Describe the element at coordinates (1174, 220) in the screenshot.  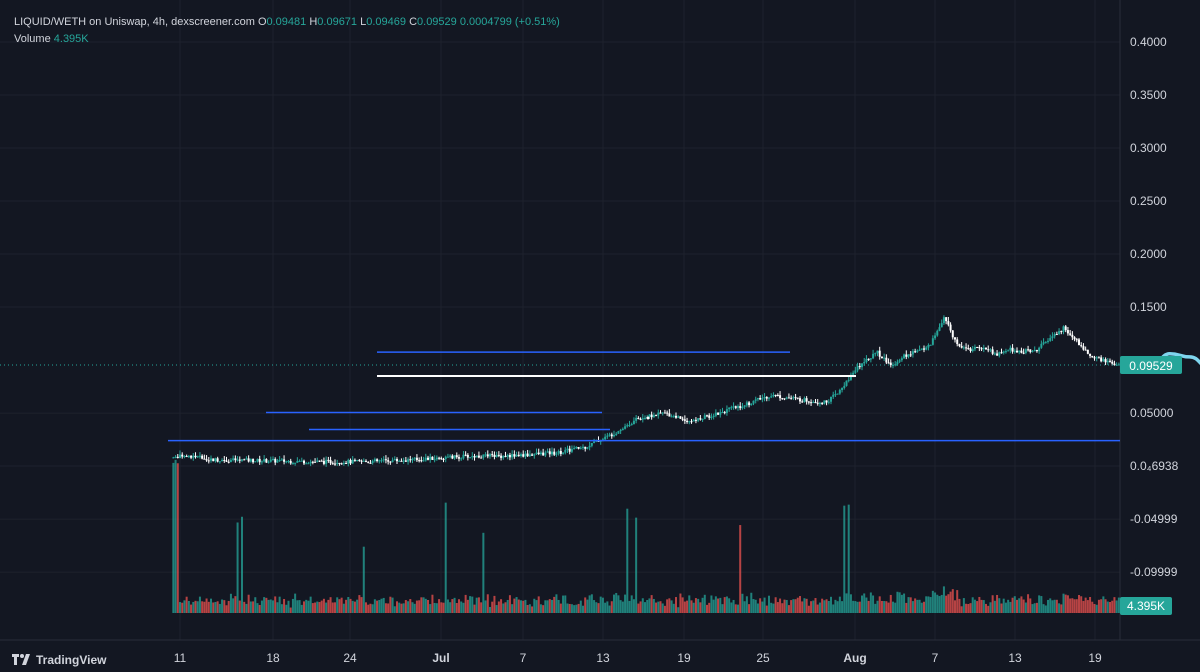
I see `projection-curve` at that location.